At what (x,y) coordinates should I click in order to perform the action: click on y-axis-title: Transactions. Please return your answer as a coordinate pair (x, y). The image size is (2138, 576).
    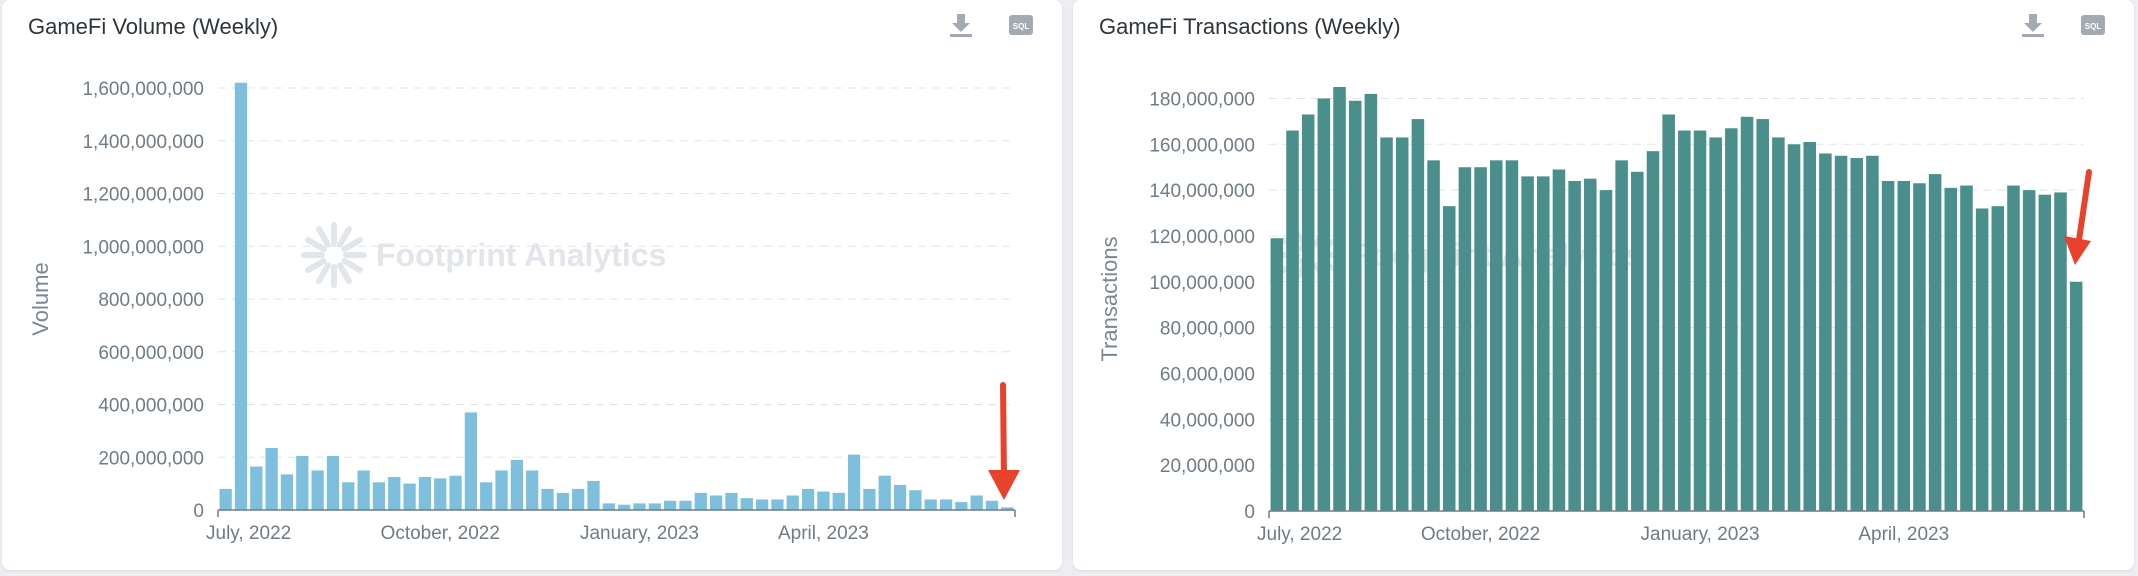
    Looking at the image, I should click on (1109, 298).